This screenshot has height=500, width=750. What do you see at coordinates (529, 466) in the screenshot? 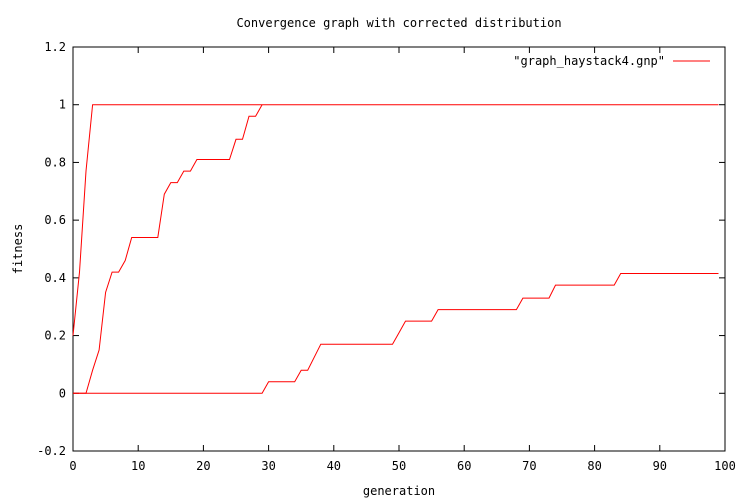
I see `x-tick-label: 70` at bounding box center [529, 466].